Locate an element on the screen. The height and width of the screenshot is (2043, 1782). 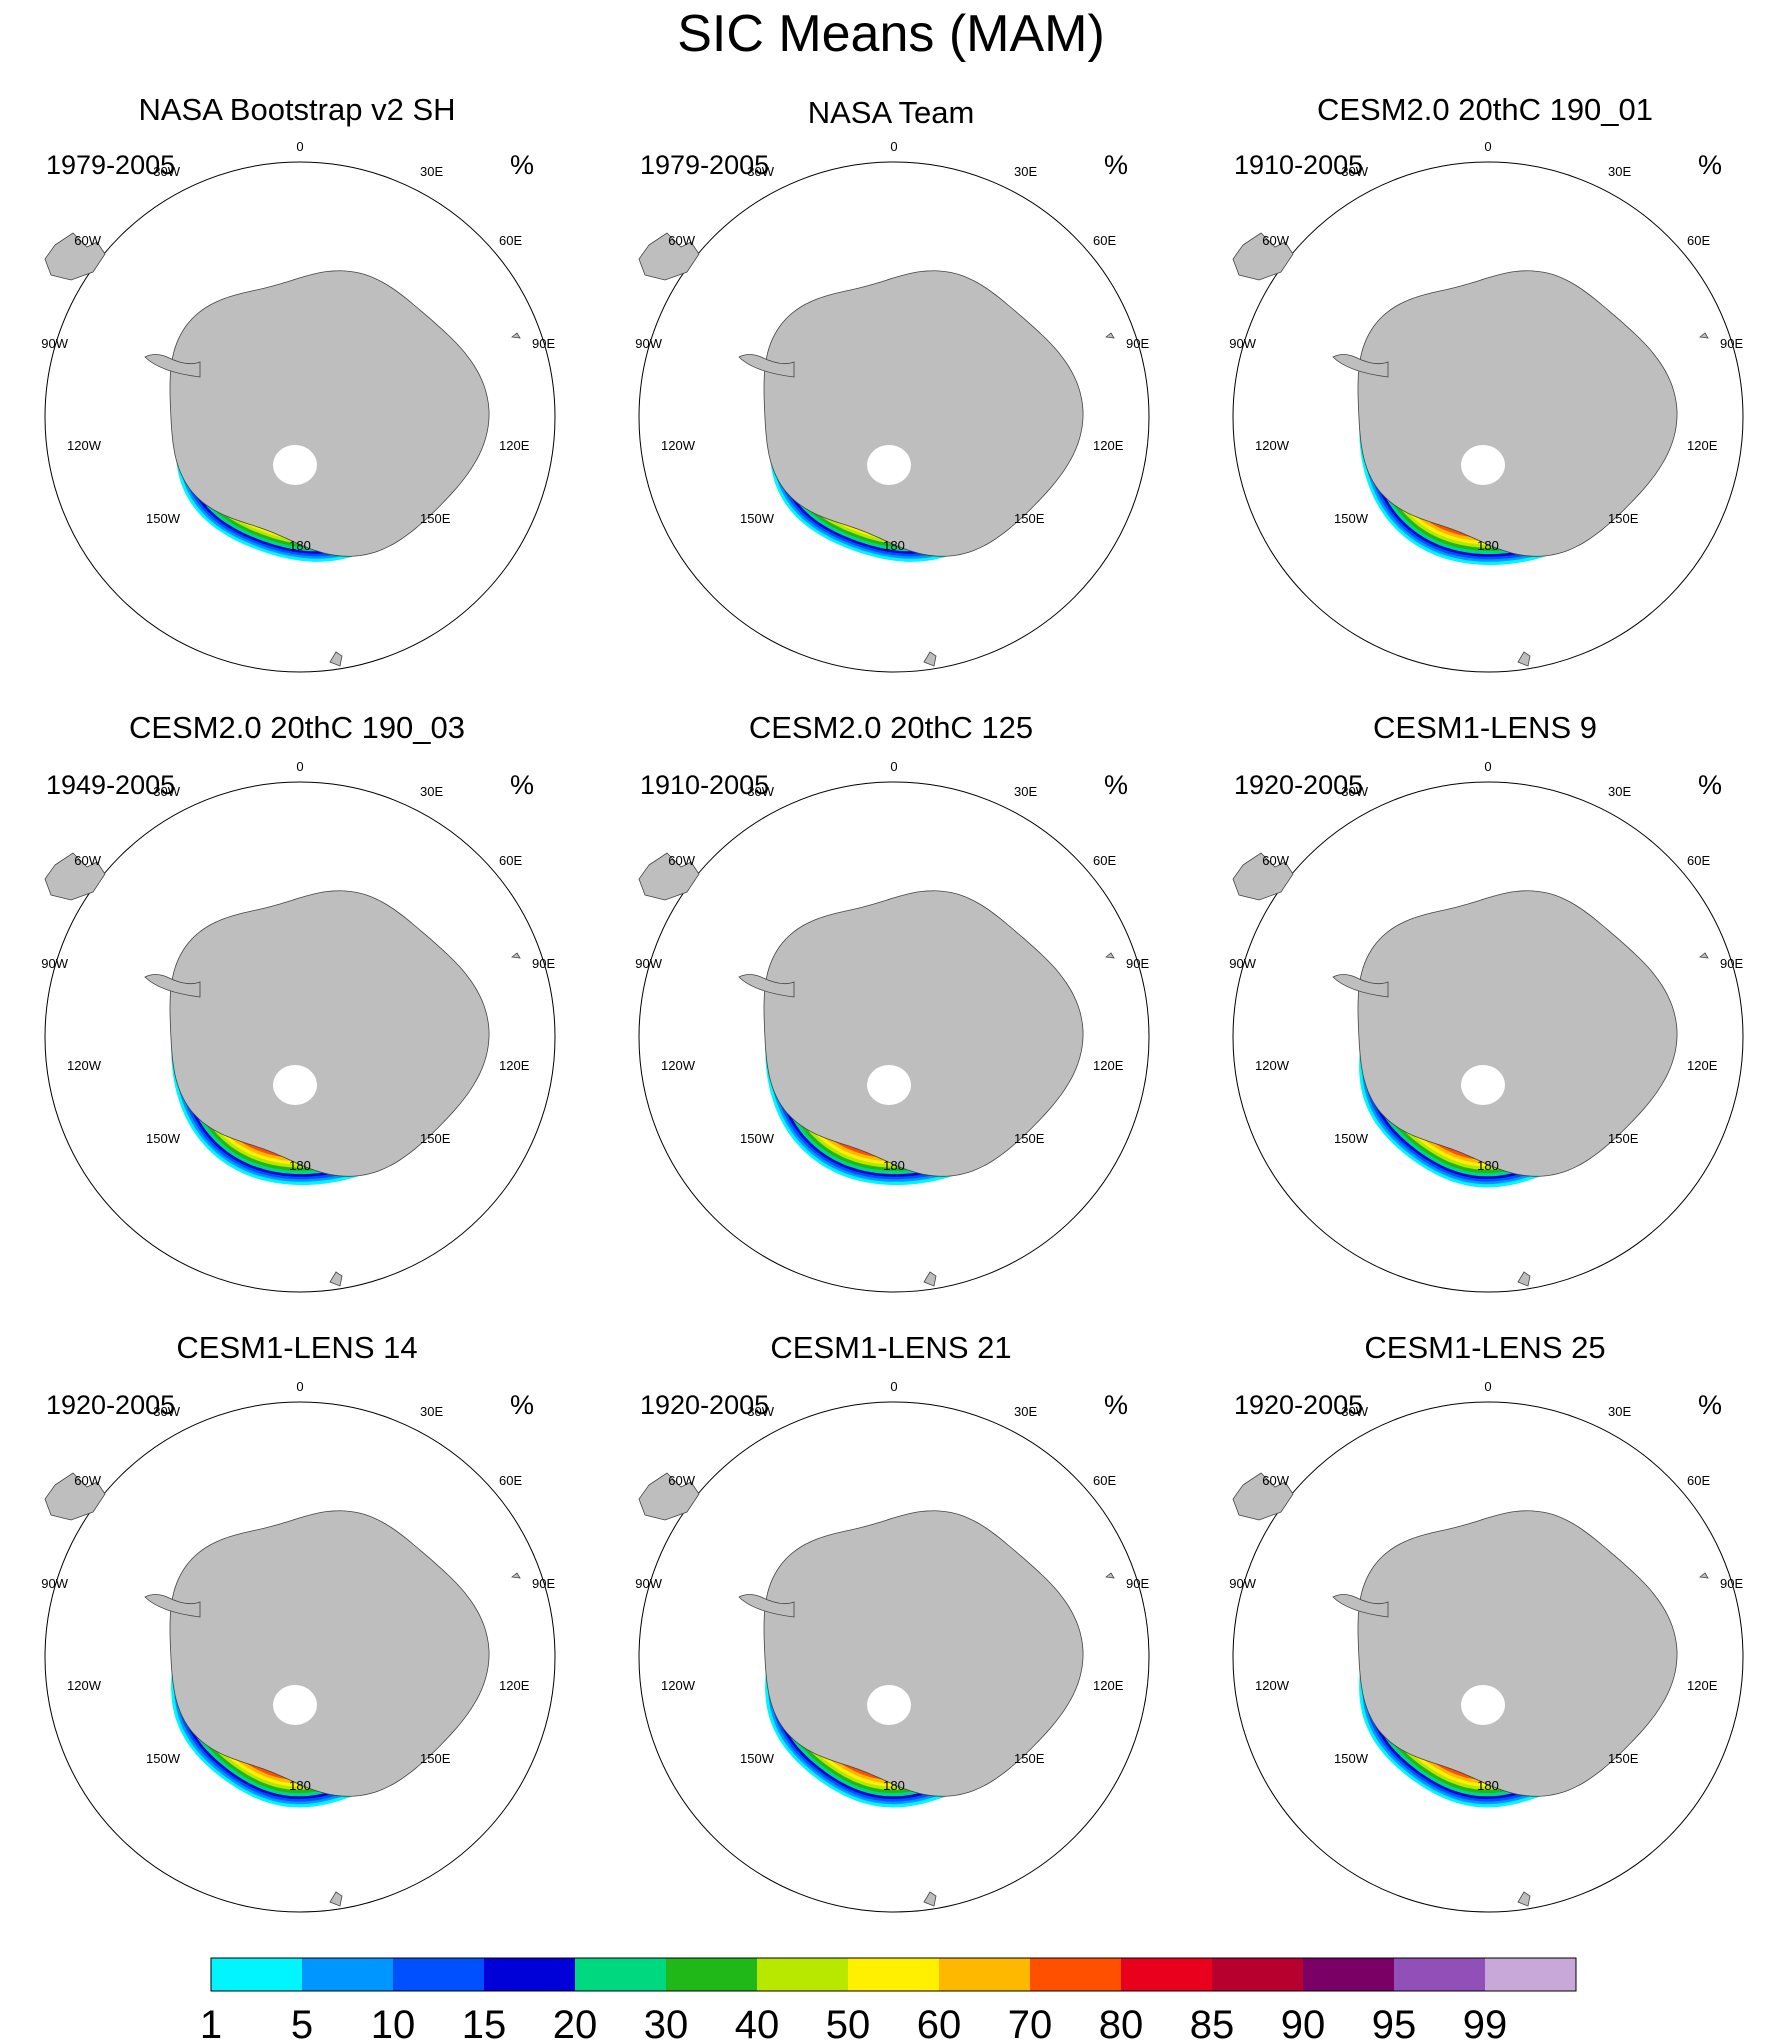
panel-title: CESM2.0 20thC 190_03 is located at coordinates (297, 727).